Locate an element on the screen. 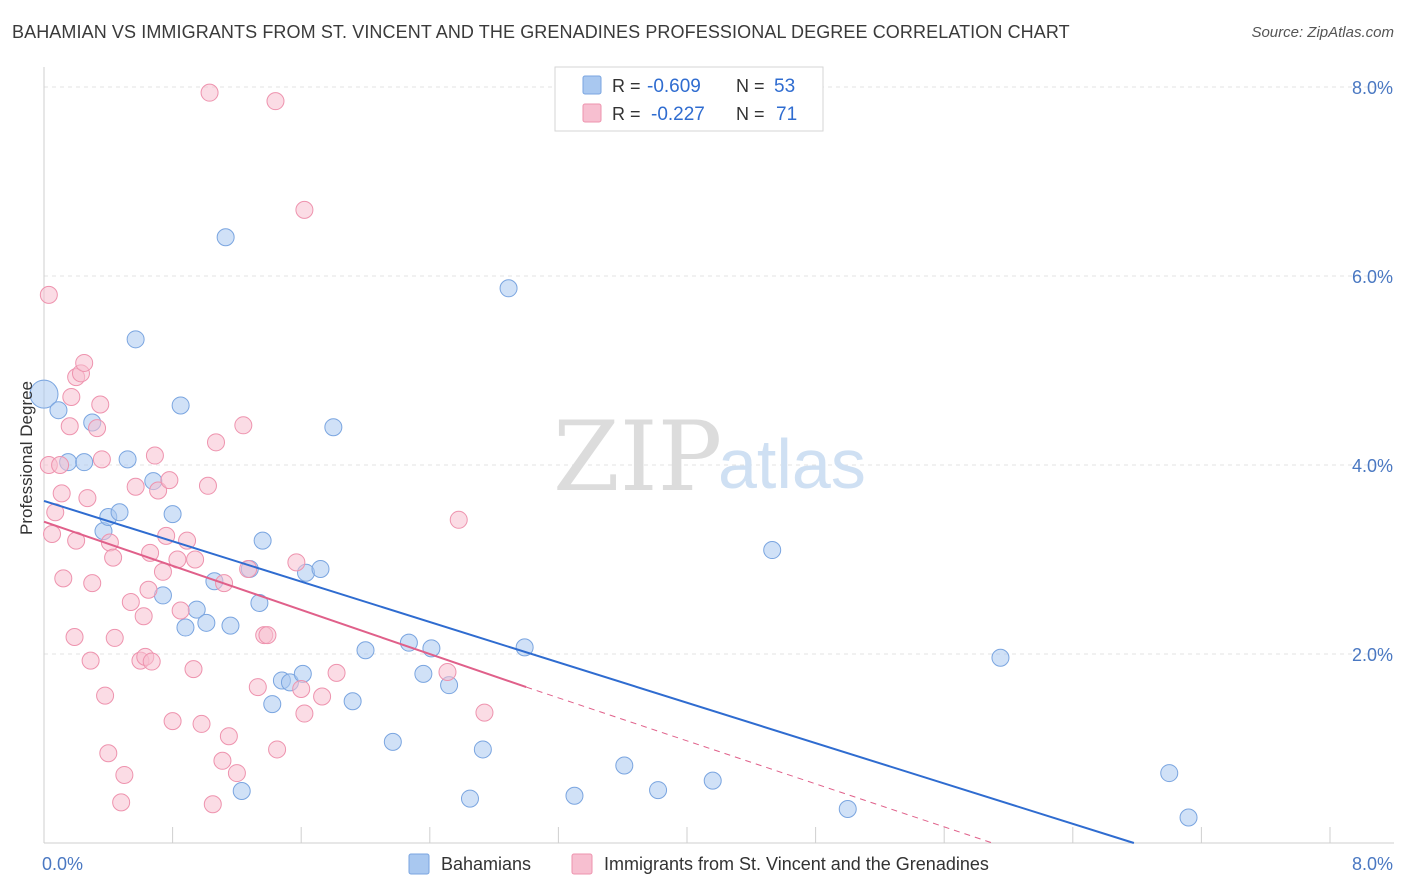  stats-r-value-1: -0.227 is located at coordinates (678, 114).